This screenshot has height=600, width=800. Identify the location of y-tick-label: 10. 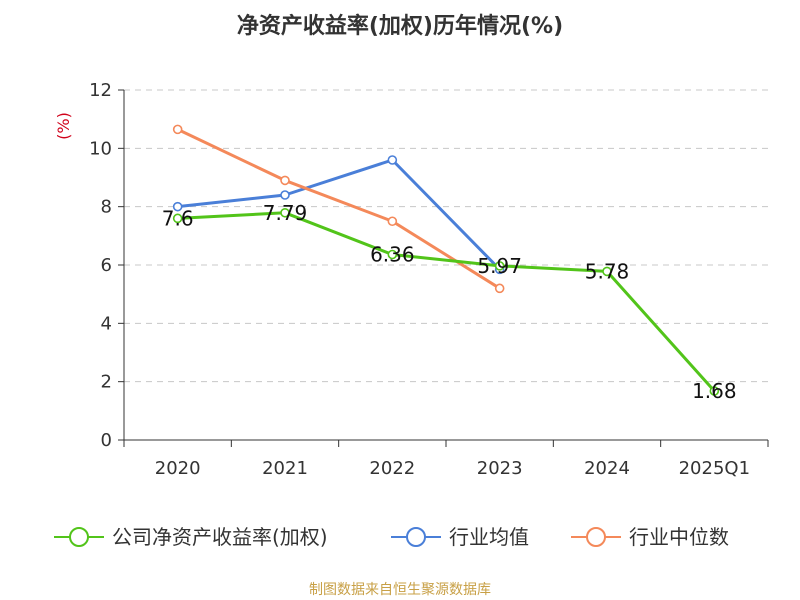
(100, 148).